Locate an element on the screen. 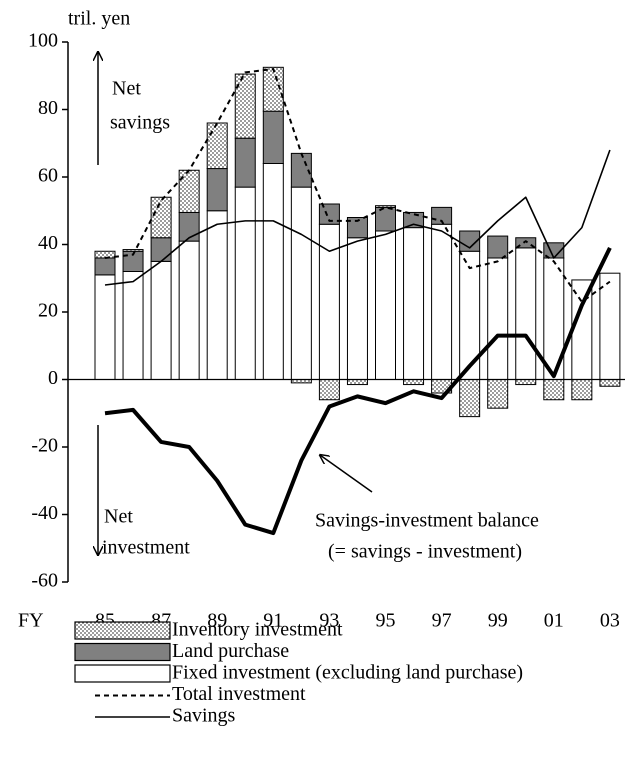 Image resolution: width=637 pixels, height=761 pixels. x-tick-label: 99 is located at coordinates (498, 621).